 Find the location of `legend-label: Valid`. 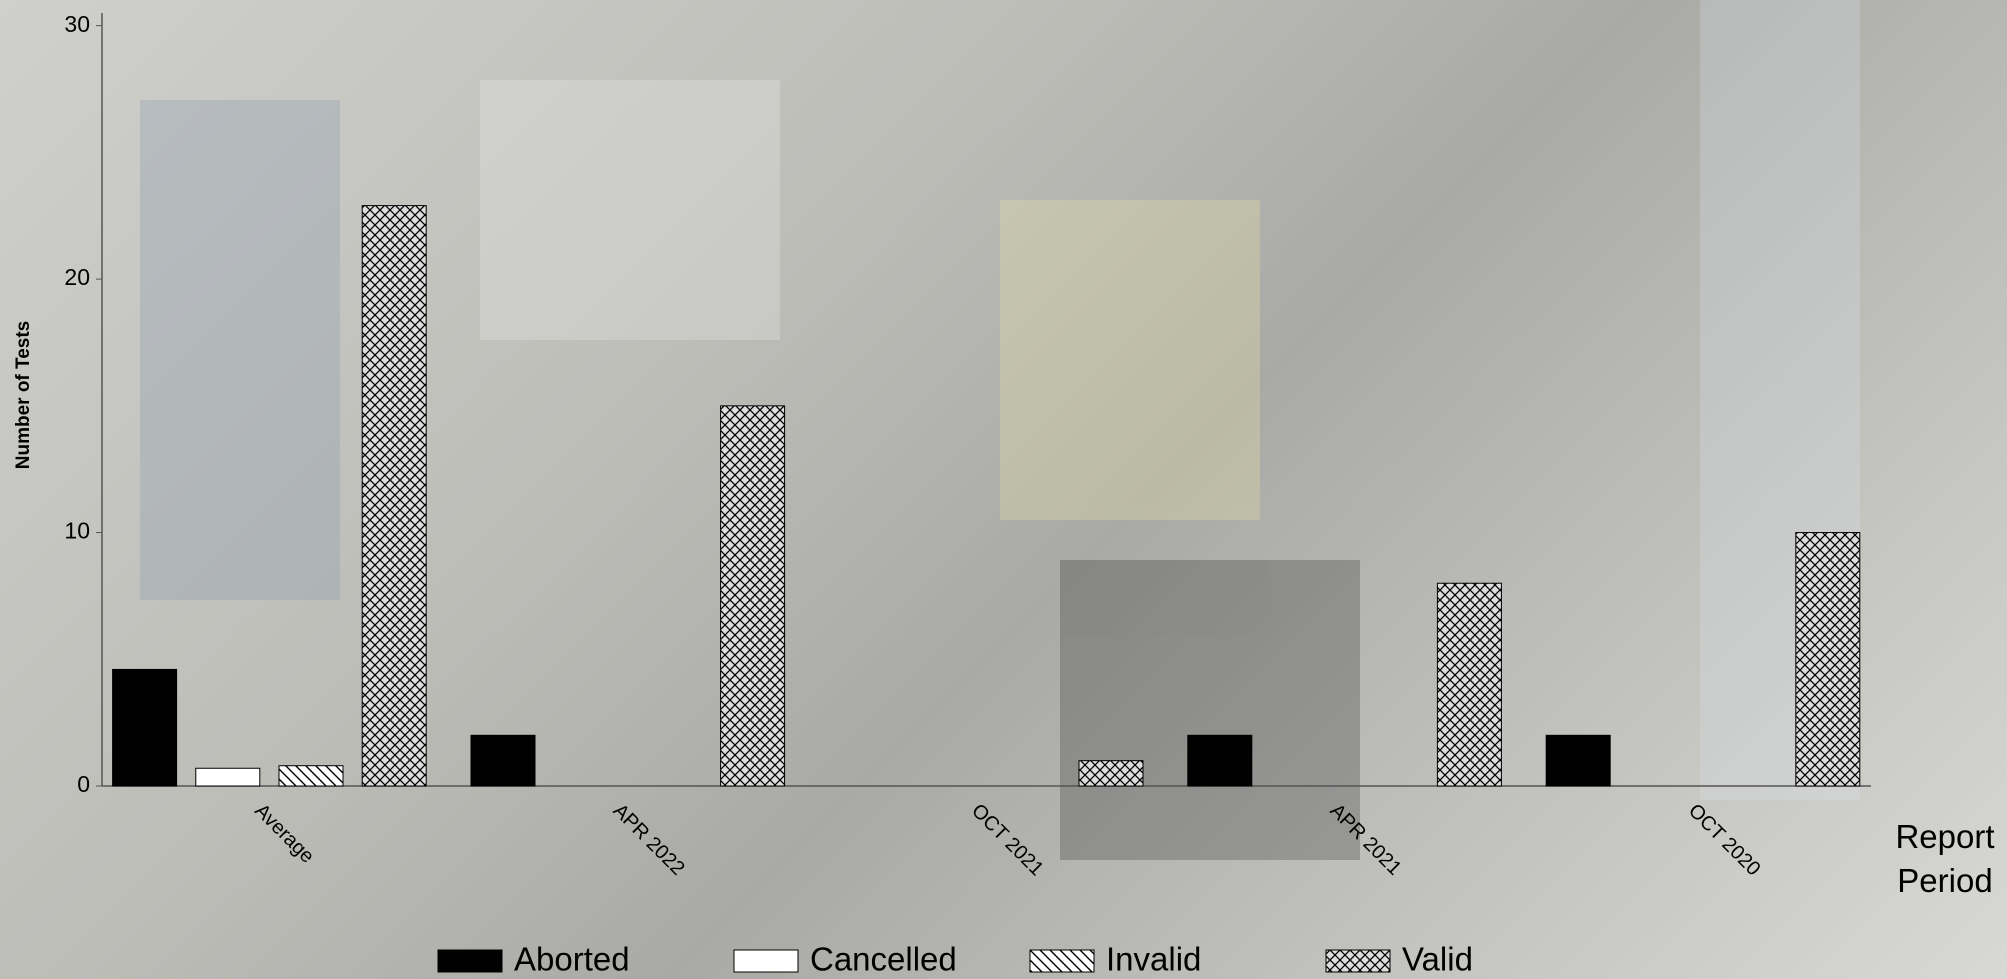

legend-label: Valid is located at coordinates (1437, 959).